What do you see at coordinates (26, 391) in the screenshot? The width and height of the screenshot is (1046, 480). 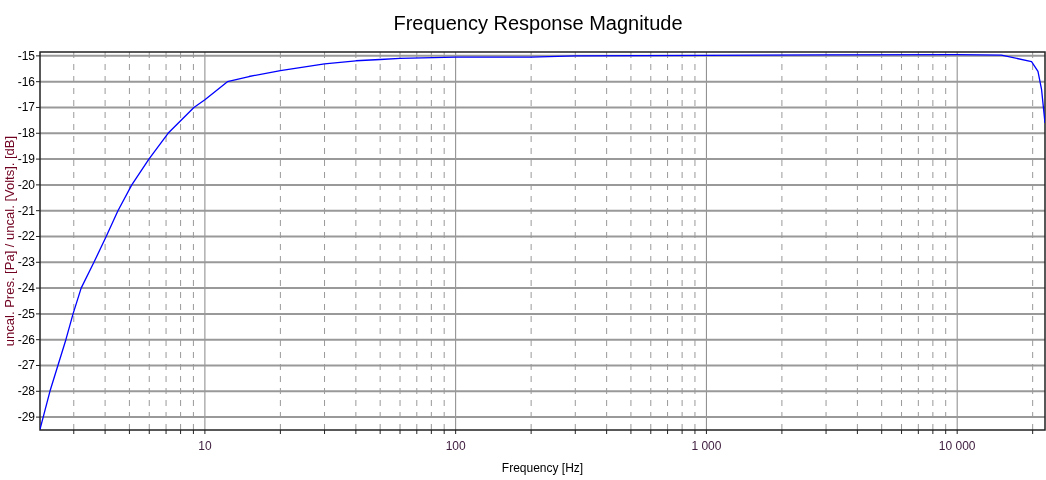 I see `y-tick-label: -28` at bounding box center [26, 391].